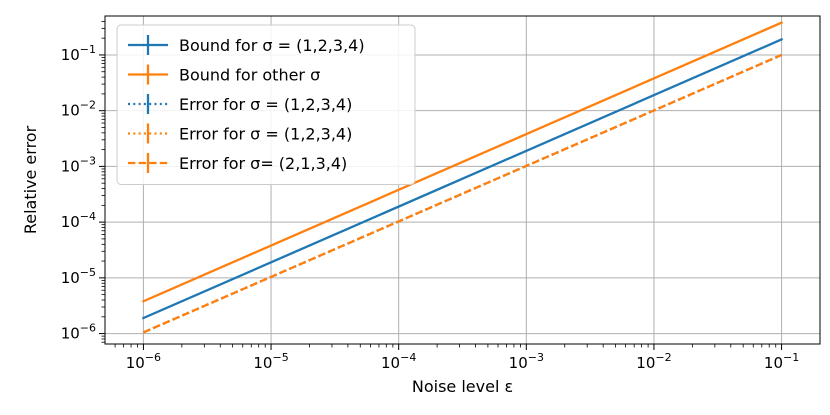  Describe the element at coordinates (526, 361) in the screenshot. I see `x-tick-label: 10⁻³` at that location.